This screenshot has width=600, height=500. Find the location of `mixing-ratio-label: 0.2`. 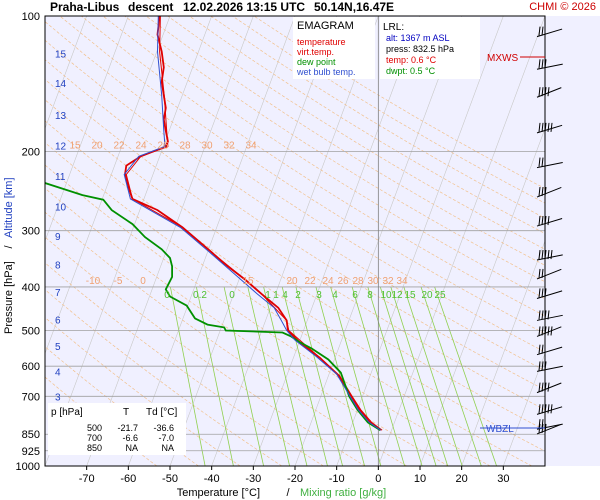

mixing-ratio-label: 0.2 is located at coordinates (200, 295).